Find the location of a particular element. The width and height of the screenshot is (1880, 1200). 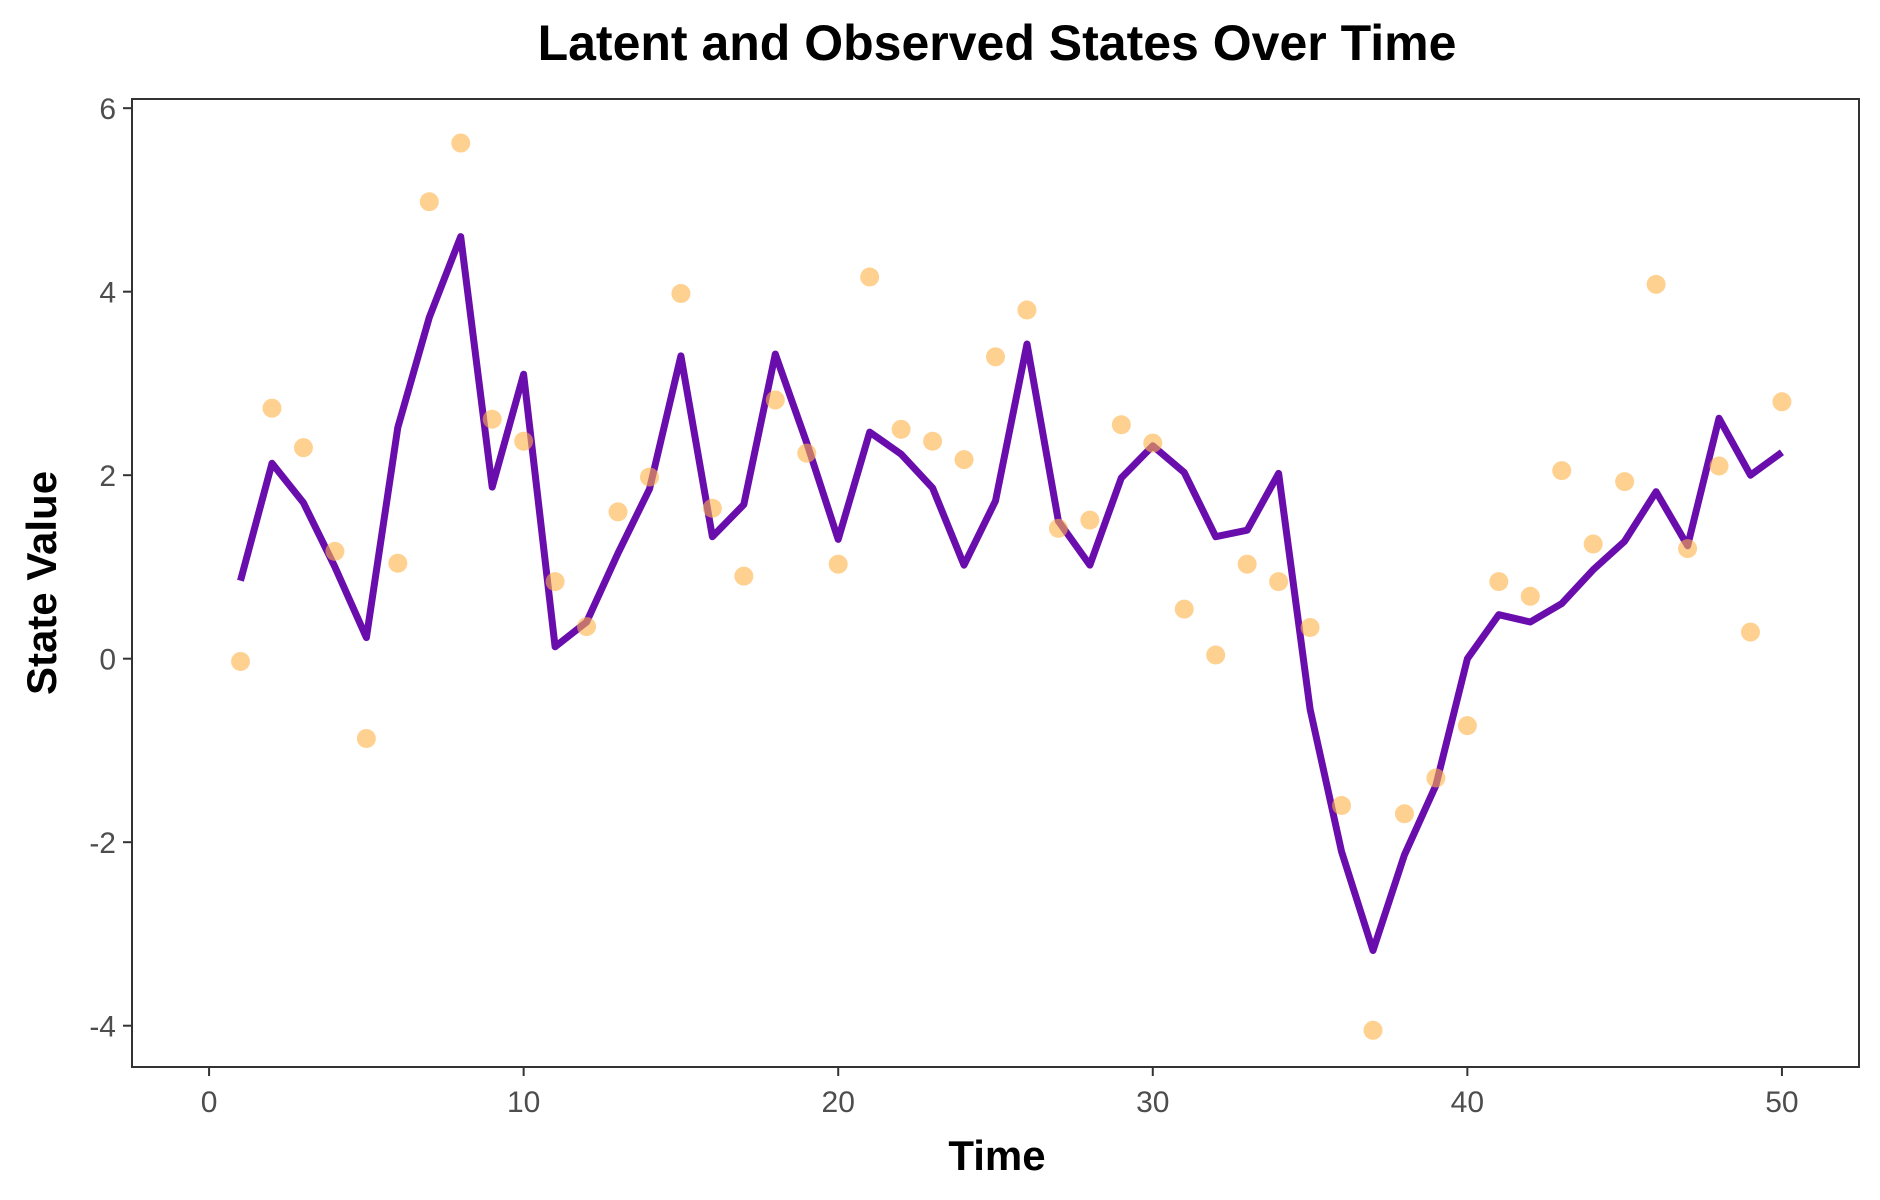

x-tick-label: 0 is located at coordinates (209, 1102).